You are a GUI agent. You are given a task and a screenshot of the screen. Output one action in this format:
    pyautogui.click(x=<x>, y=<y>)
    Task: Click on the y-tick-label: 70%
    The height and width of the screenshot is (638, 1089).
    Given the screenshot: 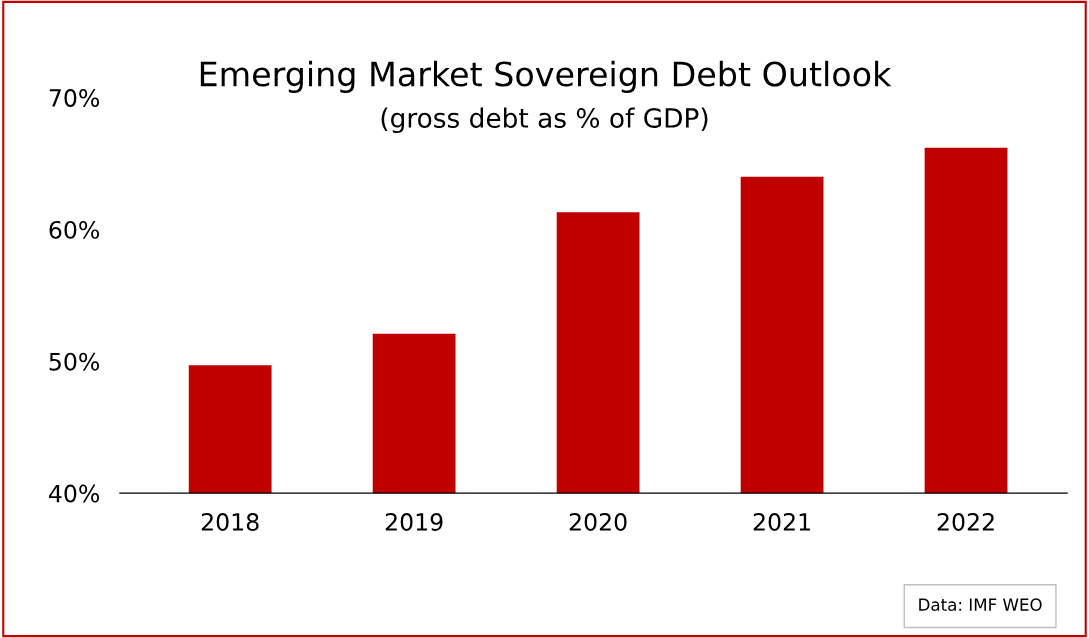 What is the action you would take?
    pyautogui.click(x=74, y=98)
    